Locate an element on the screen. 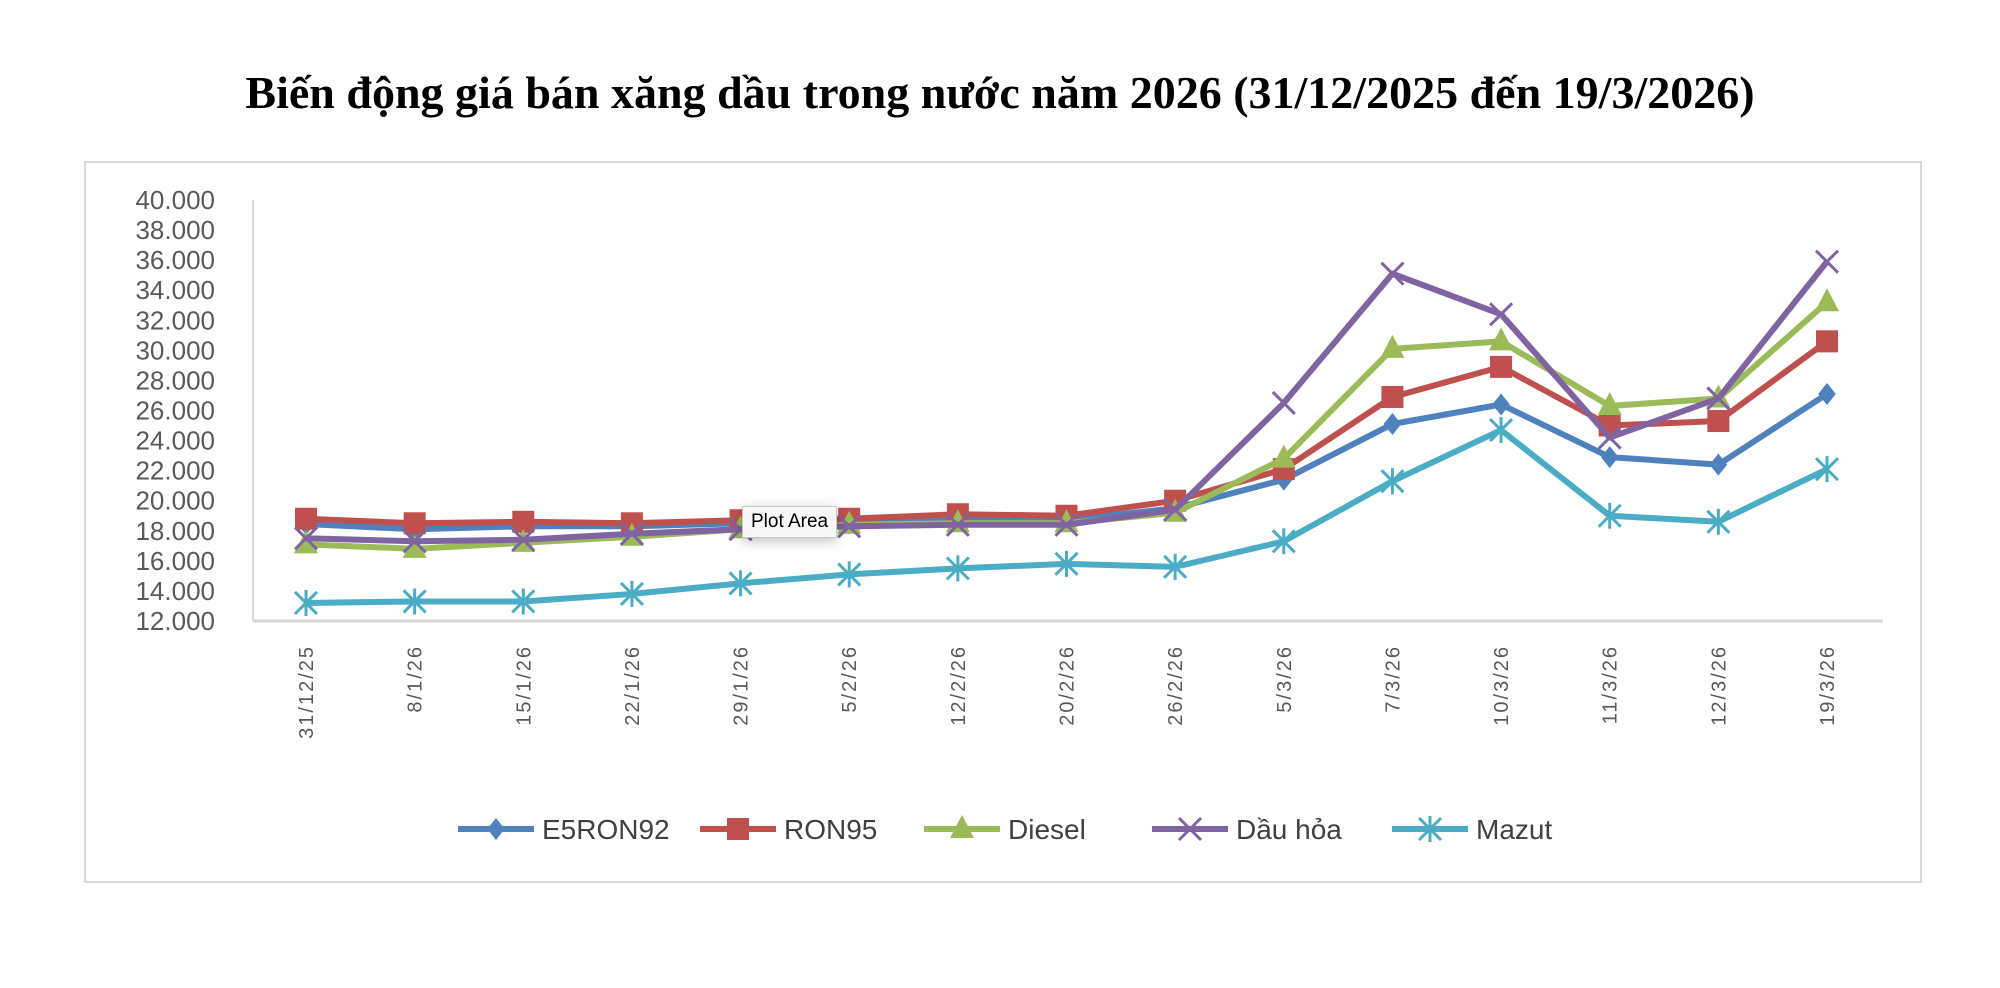 This screenshot has width=2000, height=988. legend-item: RON95 is located at coordinates (788, 829).